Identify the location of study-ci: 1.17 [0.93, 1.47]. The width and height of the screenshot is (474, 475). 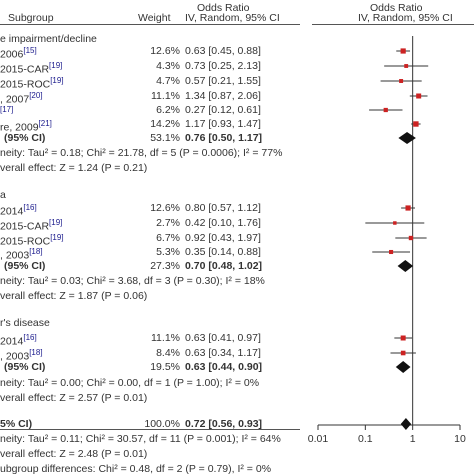
(223, 124).